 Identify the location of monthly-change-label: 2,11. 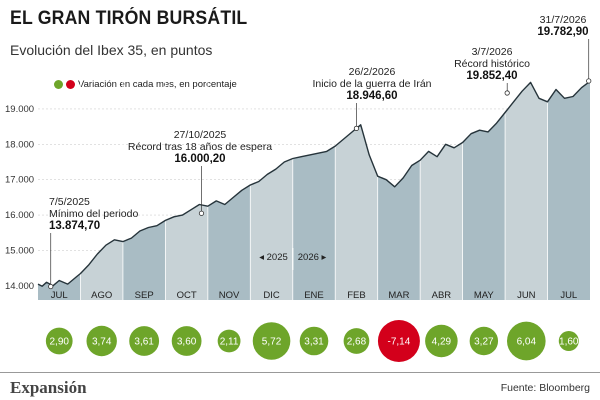
(229, 342).